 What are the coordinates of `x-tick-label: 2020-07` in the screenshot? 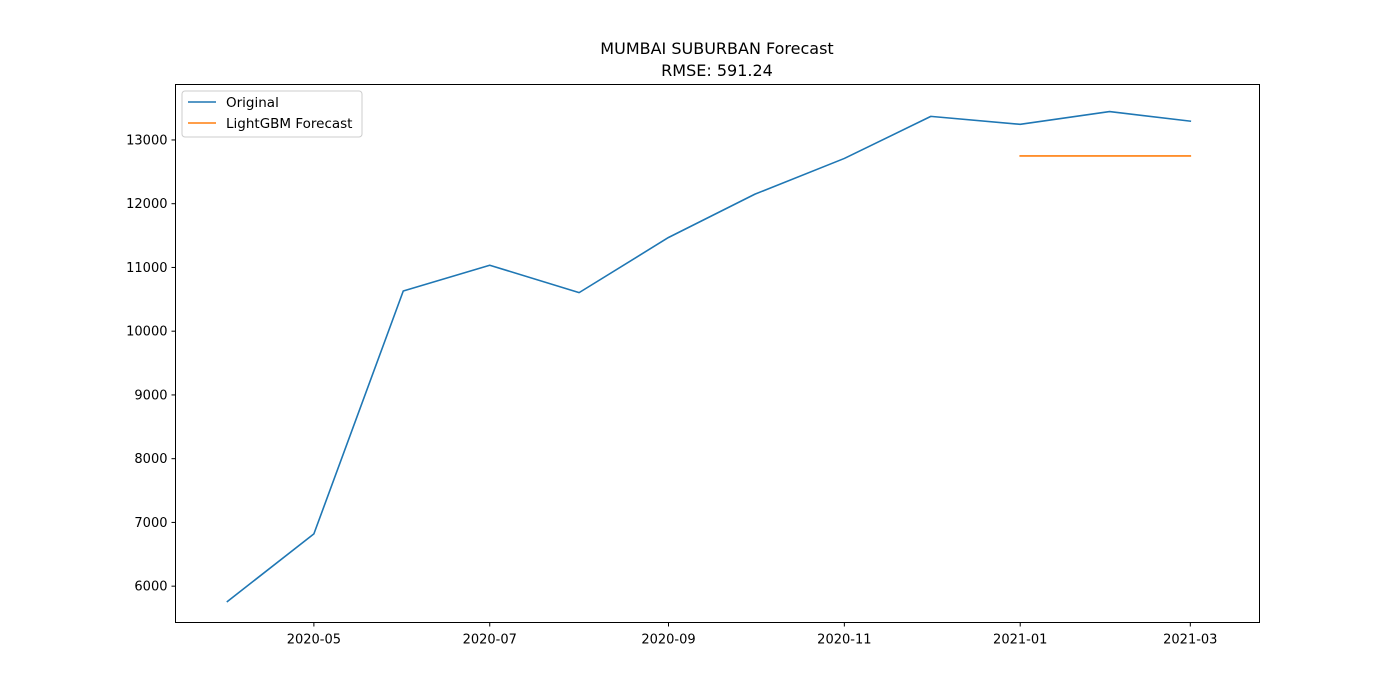 It's located at (490, 640).